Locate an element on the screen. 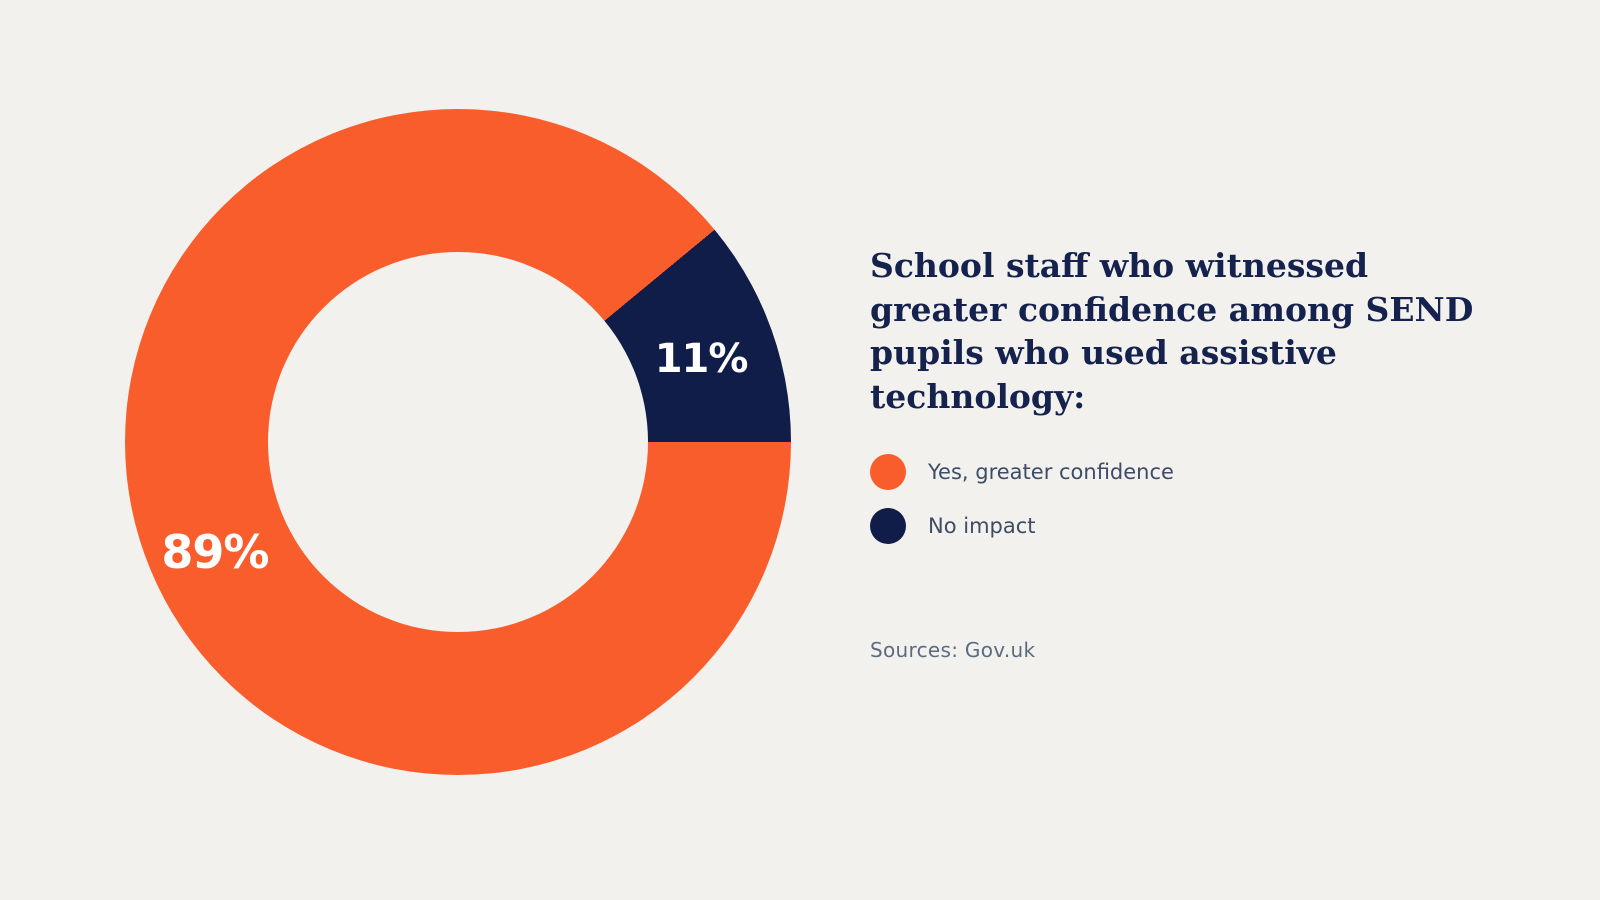  slice-label-yes-greater-confidence: 89% is located at coordinates (215, 551).